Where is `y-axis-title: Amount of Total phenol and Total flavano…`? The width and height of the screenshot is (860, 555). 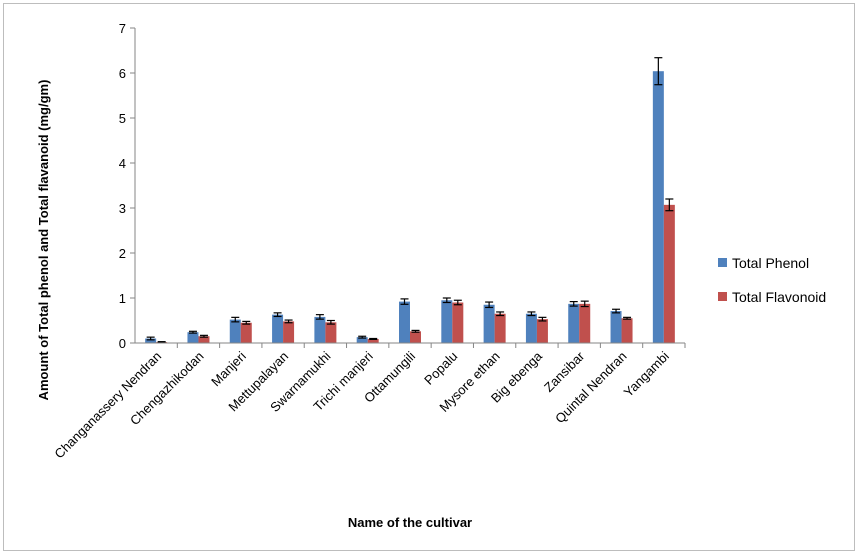
y-axis-title: Amount of Total phenol and Total flavano… is located at coordinates (43, 240).